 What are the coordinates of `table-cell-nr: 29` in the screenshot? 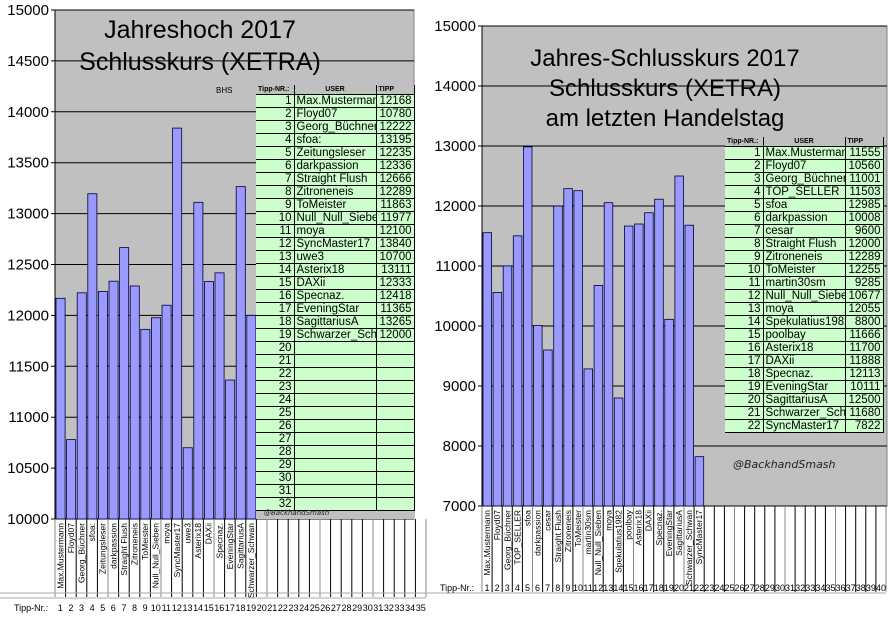 It's located at (275, 465).